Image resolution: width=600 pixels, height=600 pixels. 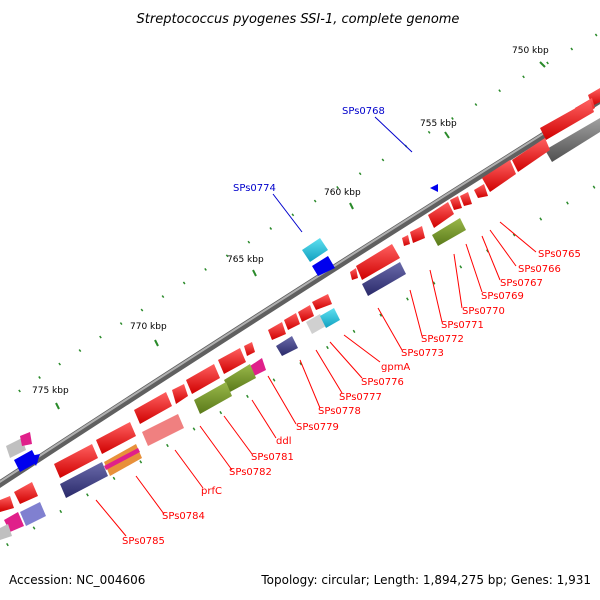 What do you see at coordinates (462, 325) in the screenshot?
I see `gene-label-sps0771: SPs0771` at bounding box center [462, 325].